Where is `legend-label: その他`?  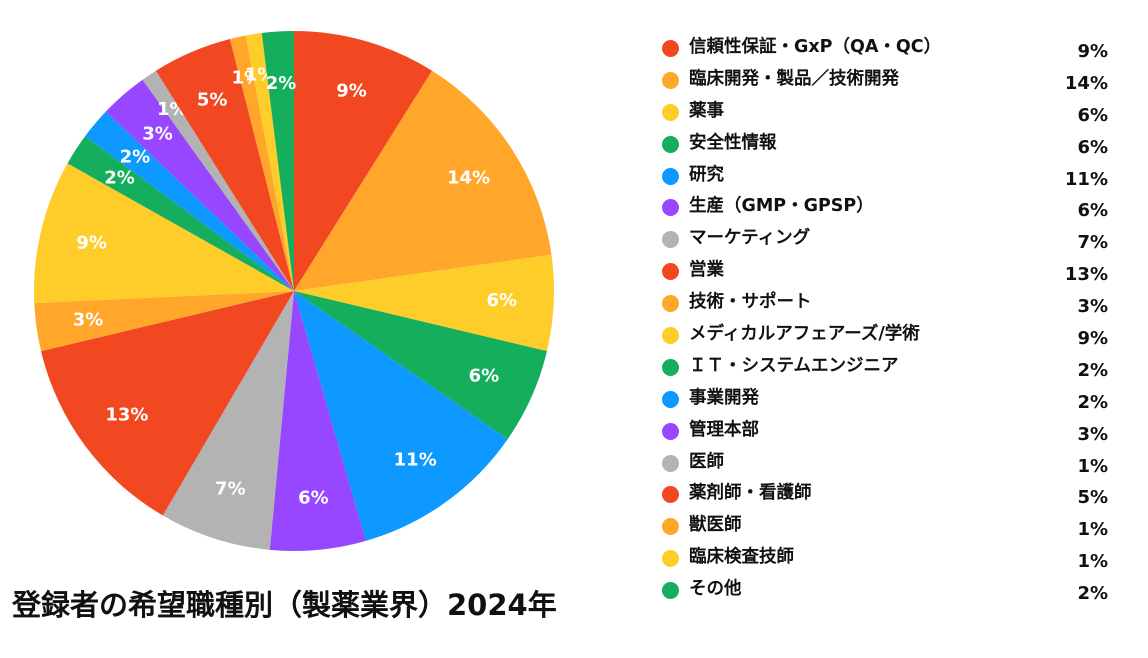
legend-label: その他 is located at coordinates (715, 589).